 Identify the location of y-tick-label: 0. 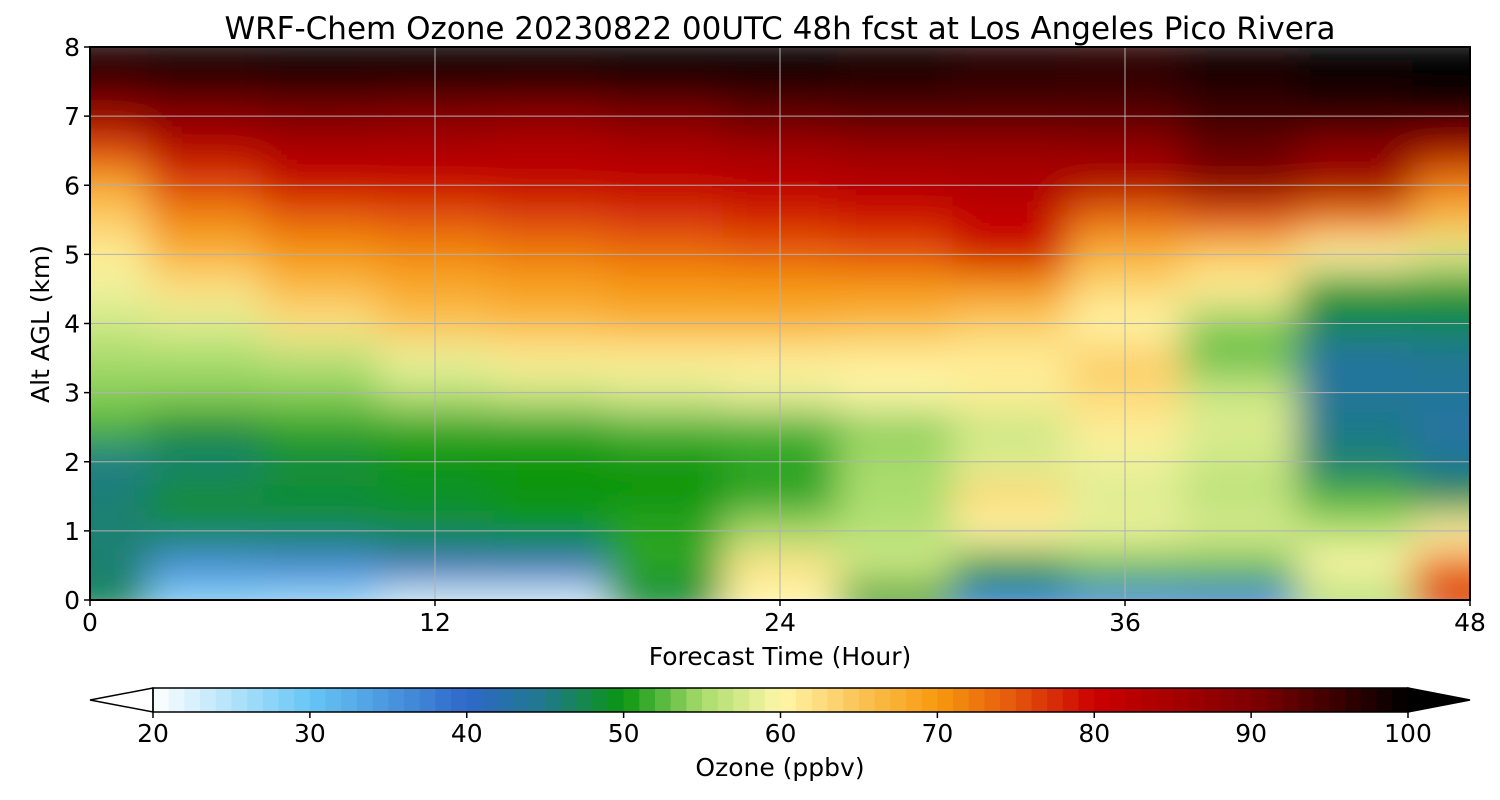
(72, 600).